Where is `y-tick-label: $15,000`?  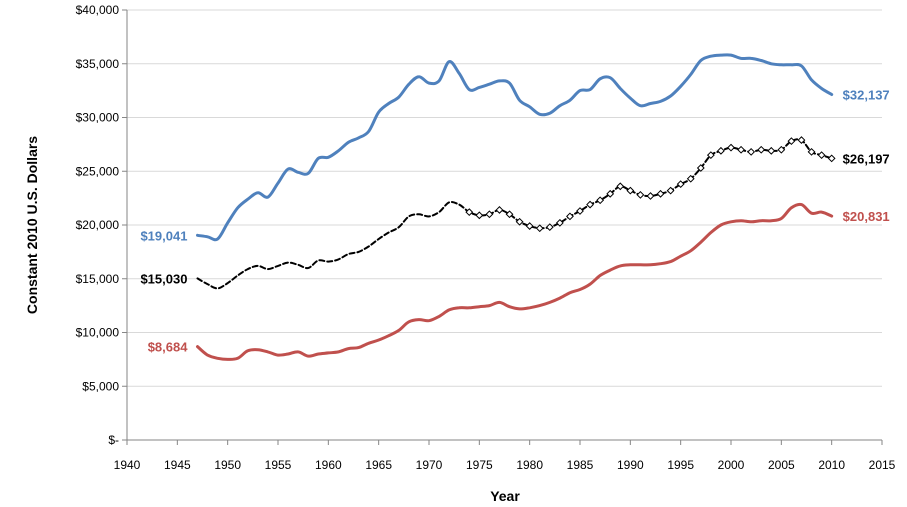 y-tick-label: $15,000 is located at coordinates (98, 279).